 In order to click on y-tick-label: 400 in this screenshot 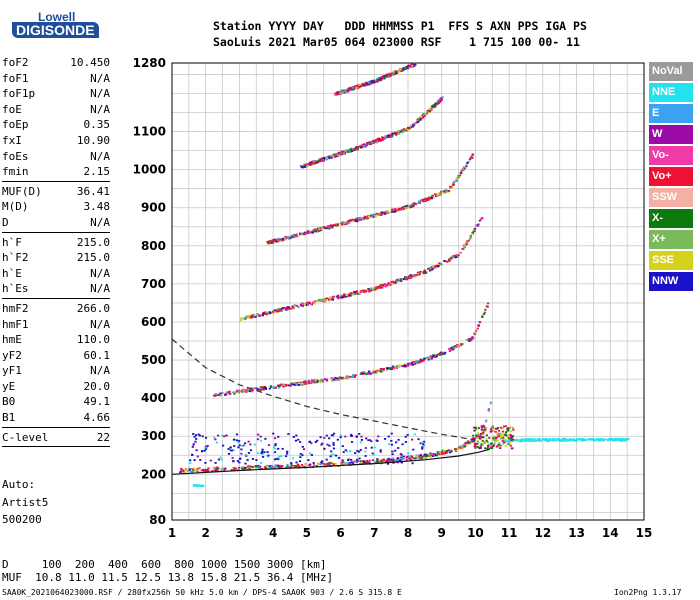, I will do `click(153, 398)`.